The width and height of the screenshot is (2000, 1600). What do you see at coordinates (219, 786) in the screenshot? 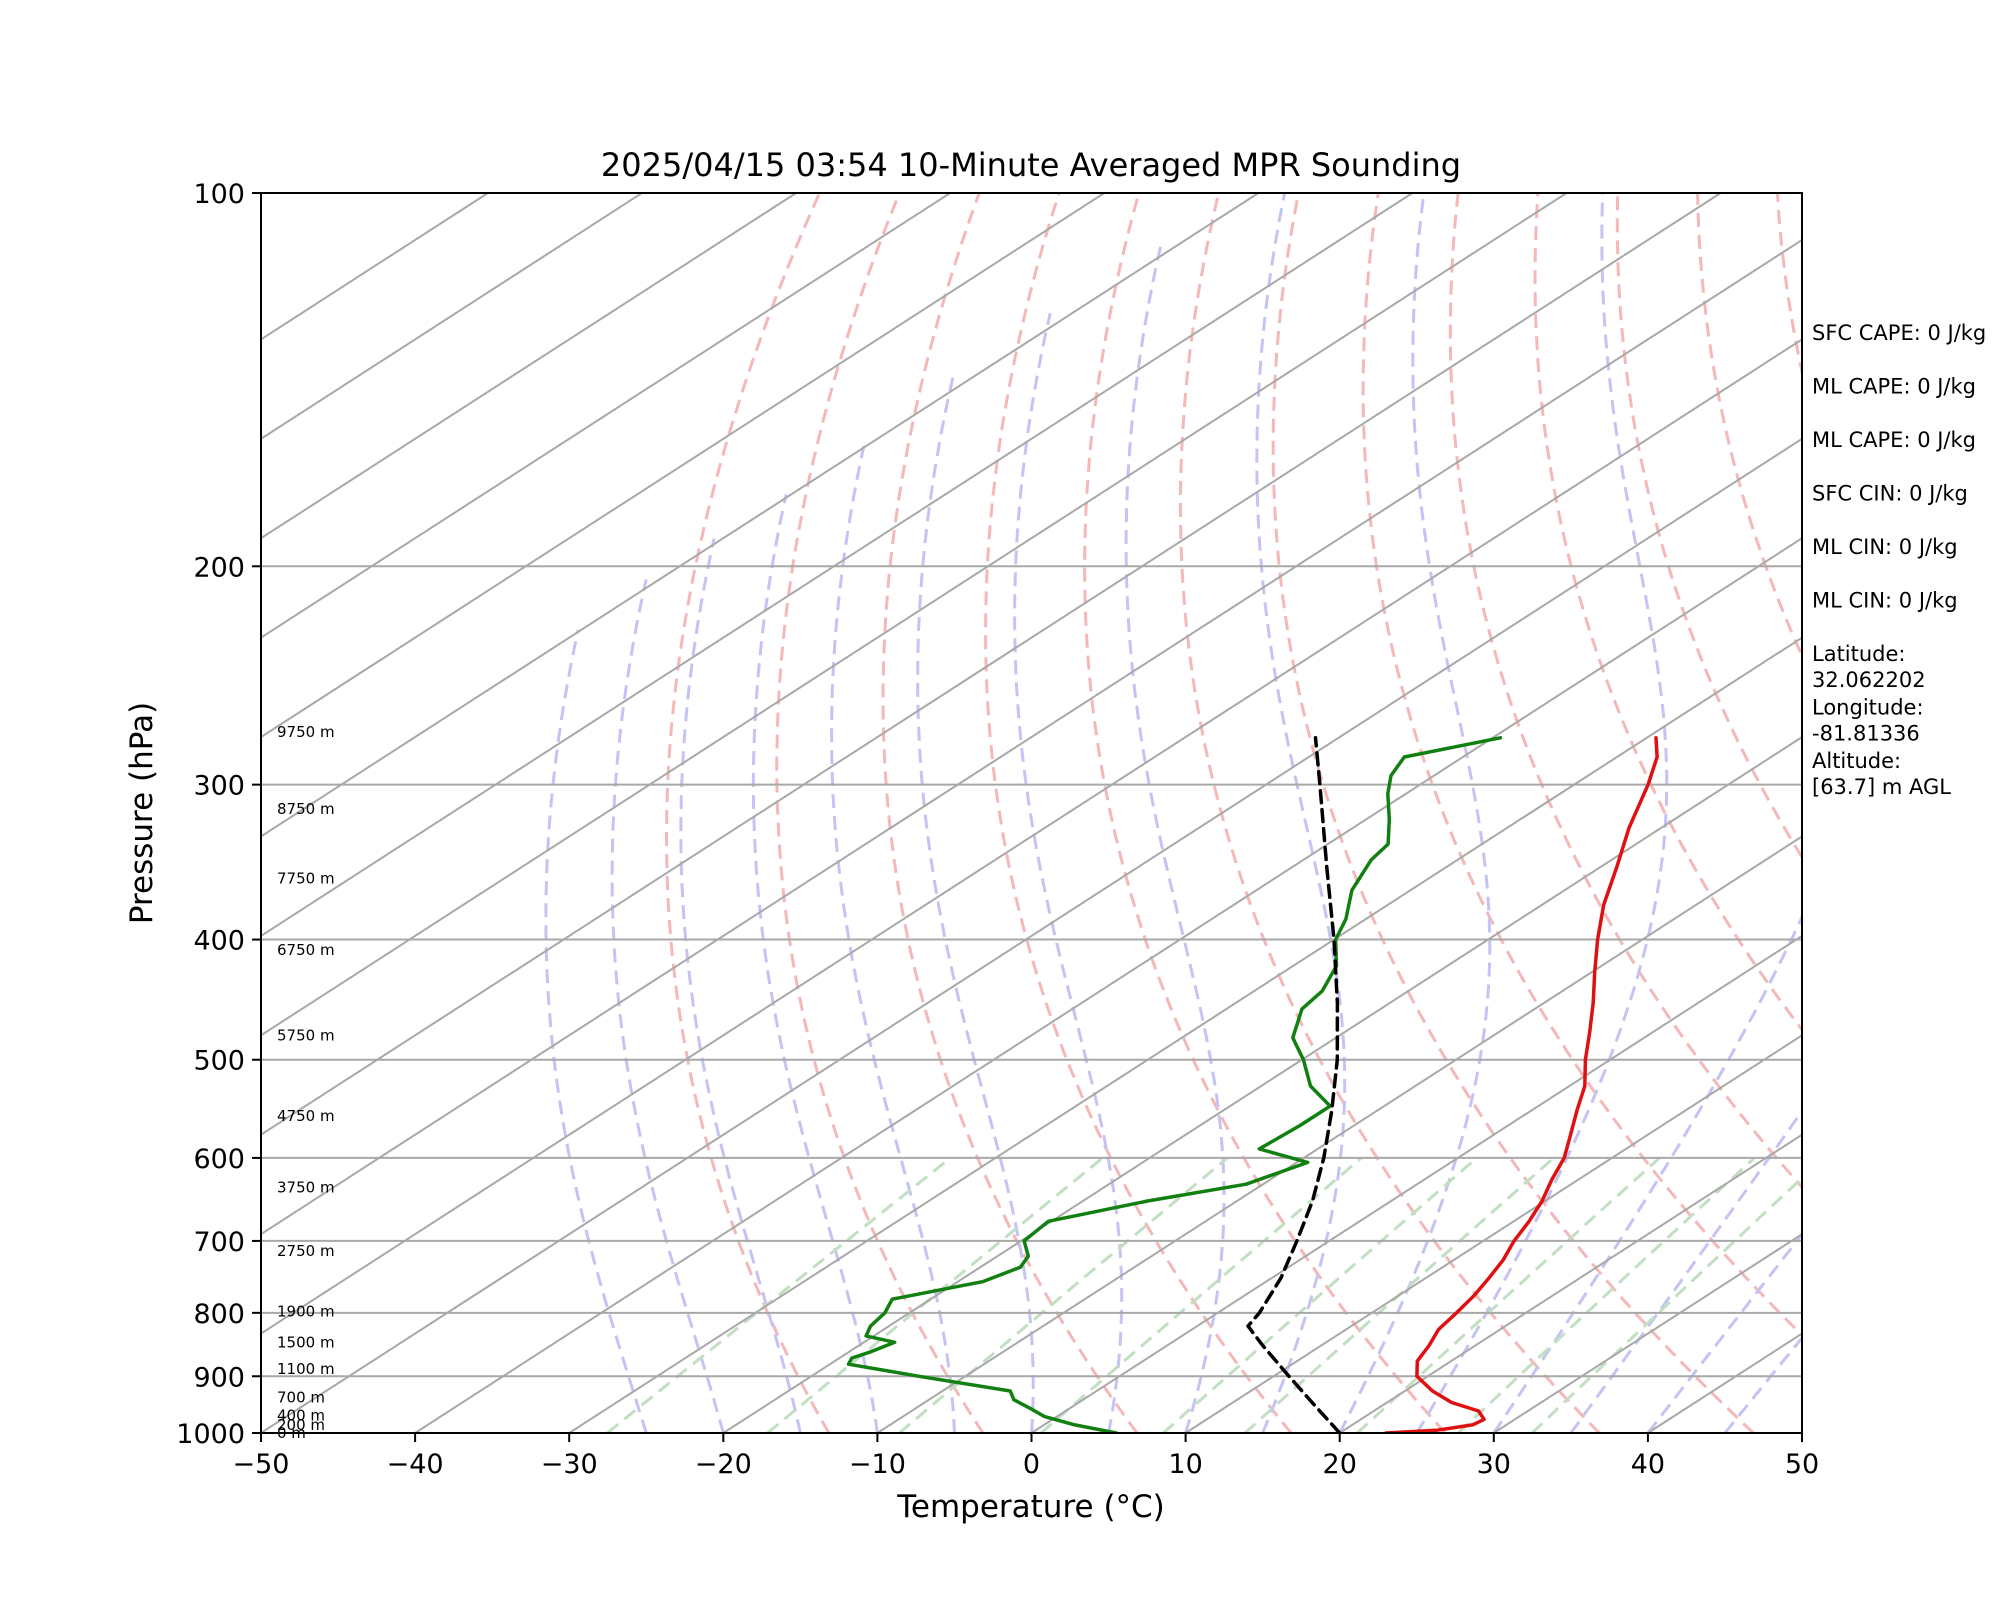
I see `y-tick-label: 300` at bounding box center [219, 786].